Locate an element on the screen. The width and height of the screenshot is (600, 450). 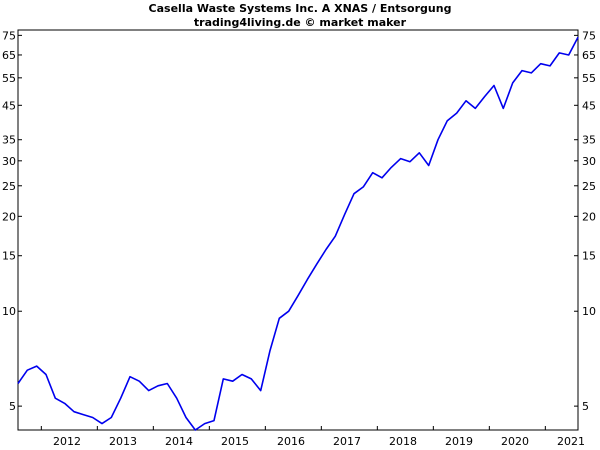
chart-subtitle: trading4living.de © market maker is located at coordinates (300, 22).